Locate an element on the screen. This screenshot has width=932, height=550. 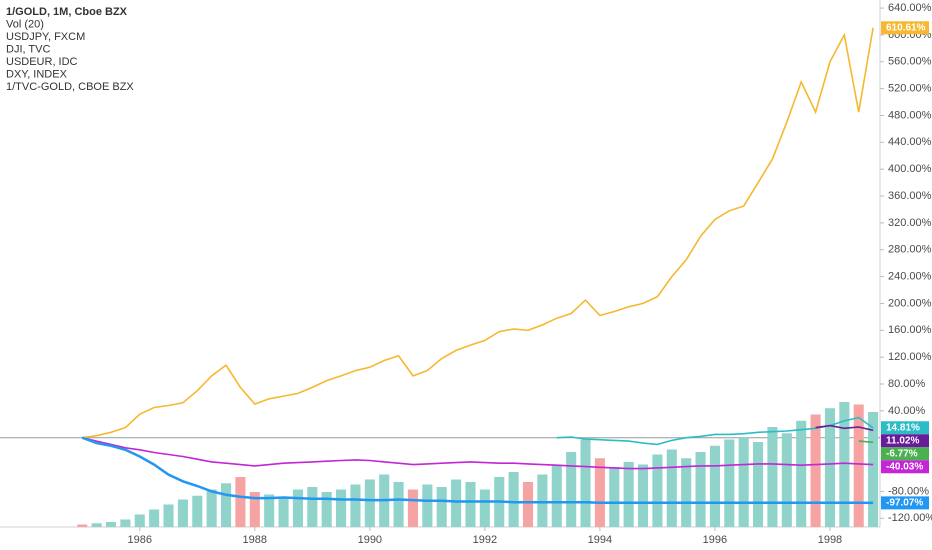
x-tick-label: 1996 is located at coordinates (715, 540).